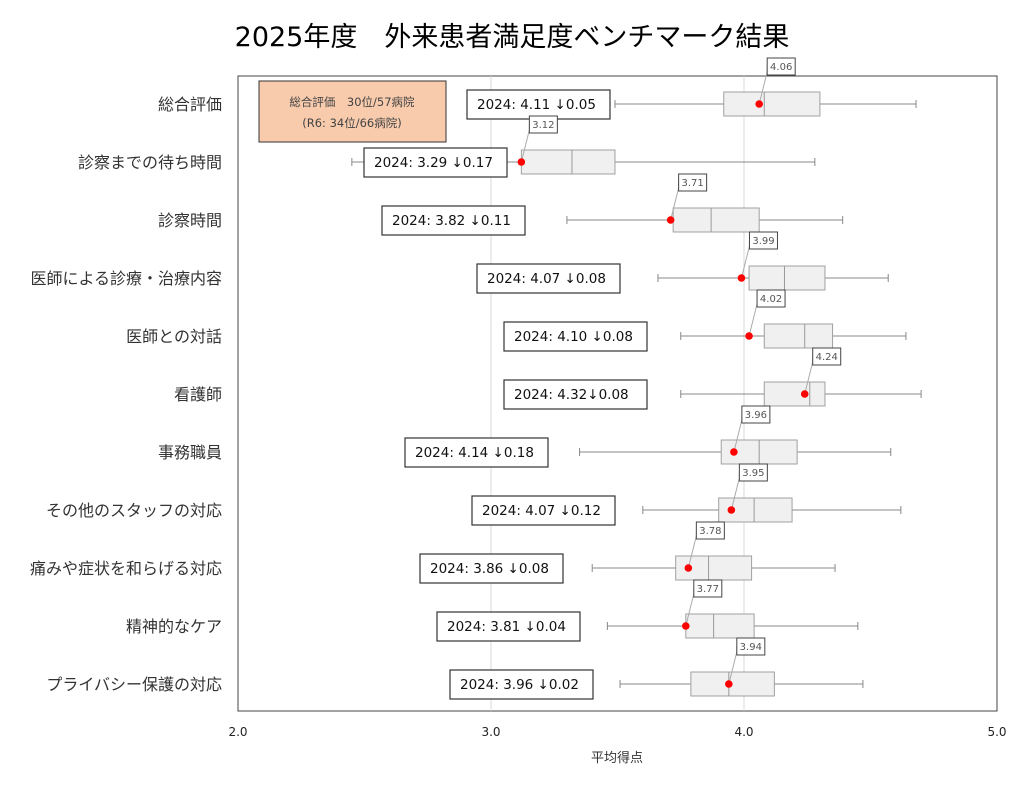 This screenshot has height=790, width=1024. I want to click on own-value-label: 3.99, so click(763, 241).